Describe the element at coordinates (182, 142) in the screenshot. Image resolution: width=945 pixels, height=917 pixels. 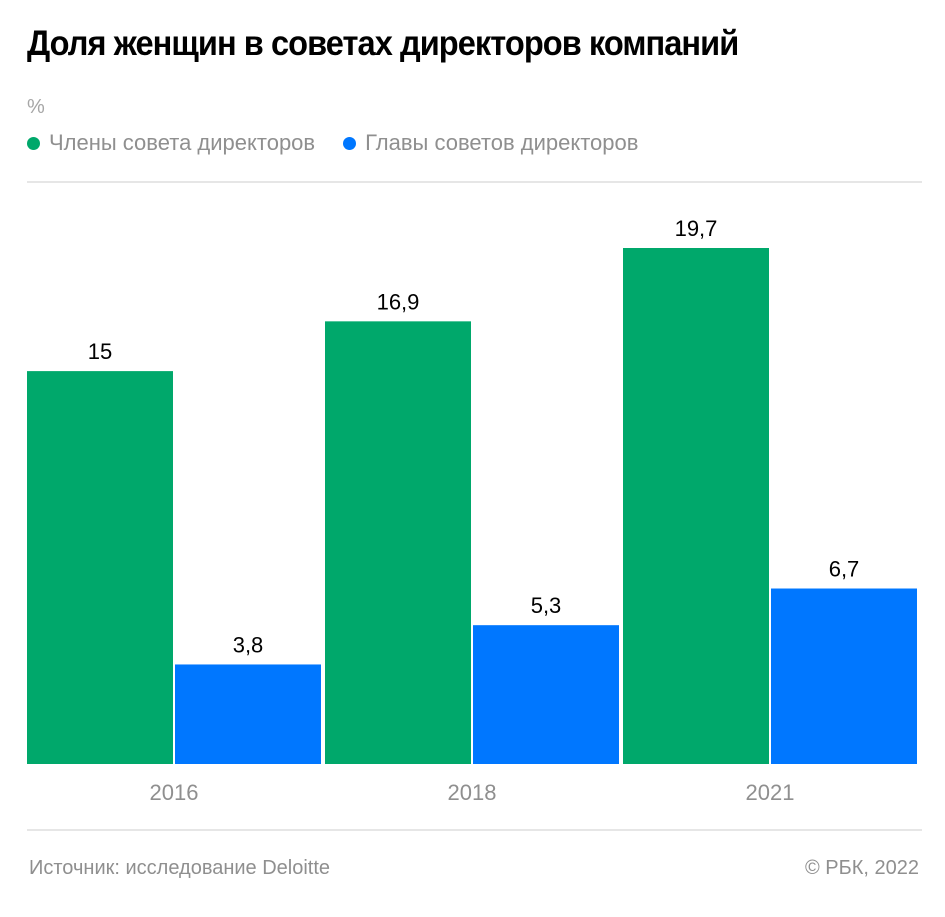
I see `legend-label: Члены совета директоров` at that location.